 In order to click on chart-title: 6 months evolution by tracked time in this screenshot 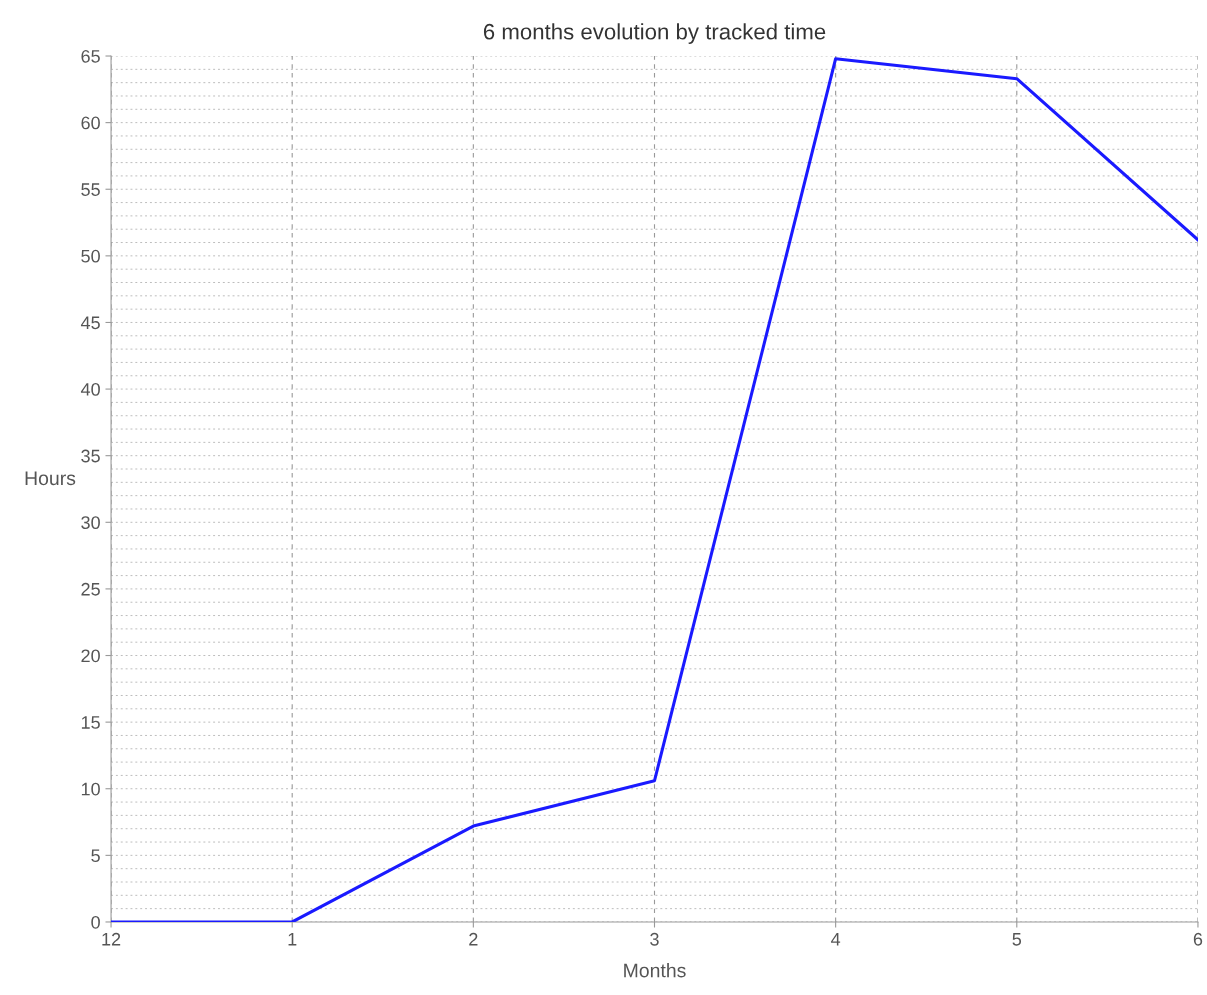, I will do `click(654, 33)`.